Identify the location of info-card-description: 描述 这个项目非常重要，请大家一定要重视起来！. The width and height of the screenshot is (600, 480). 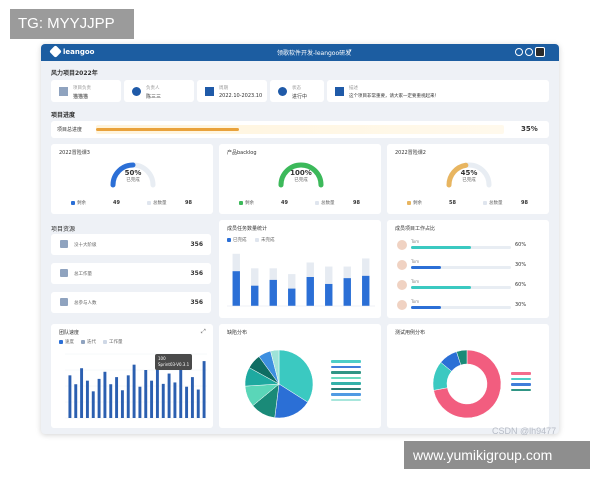
(438, 91).